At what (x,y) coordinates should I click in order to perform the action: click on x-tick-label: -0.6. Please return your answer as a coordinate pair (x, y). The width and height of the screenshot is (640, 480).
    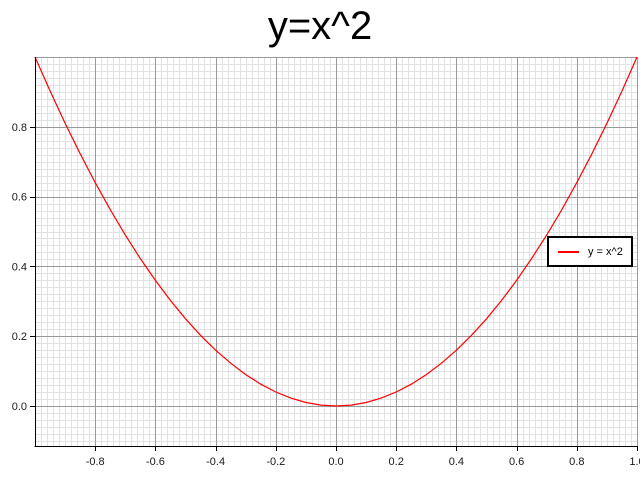
    Looking at the image, I should click on (155, 462).